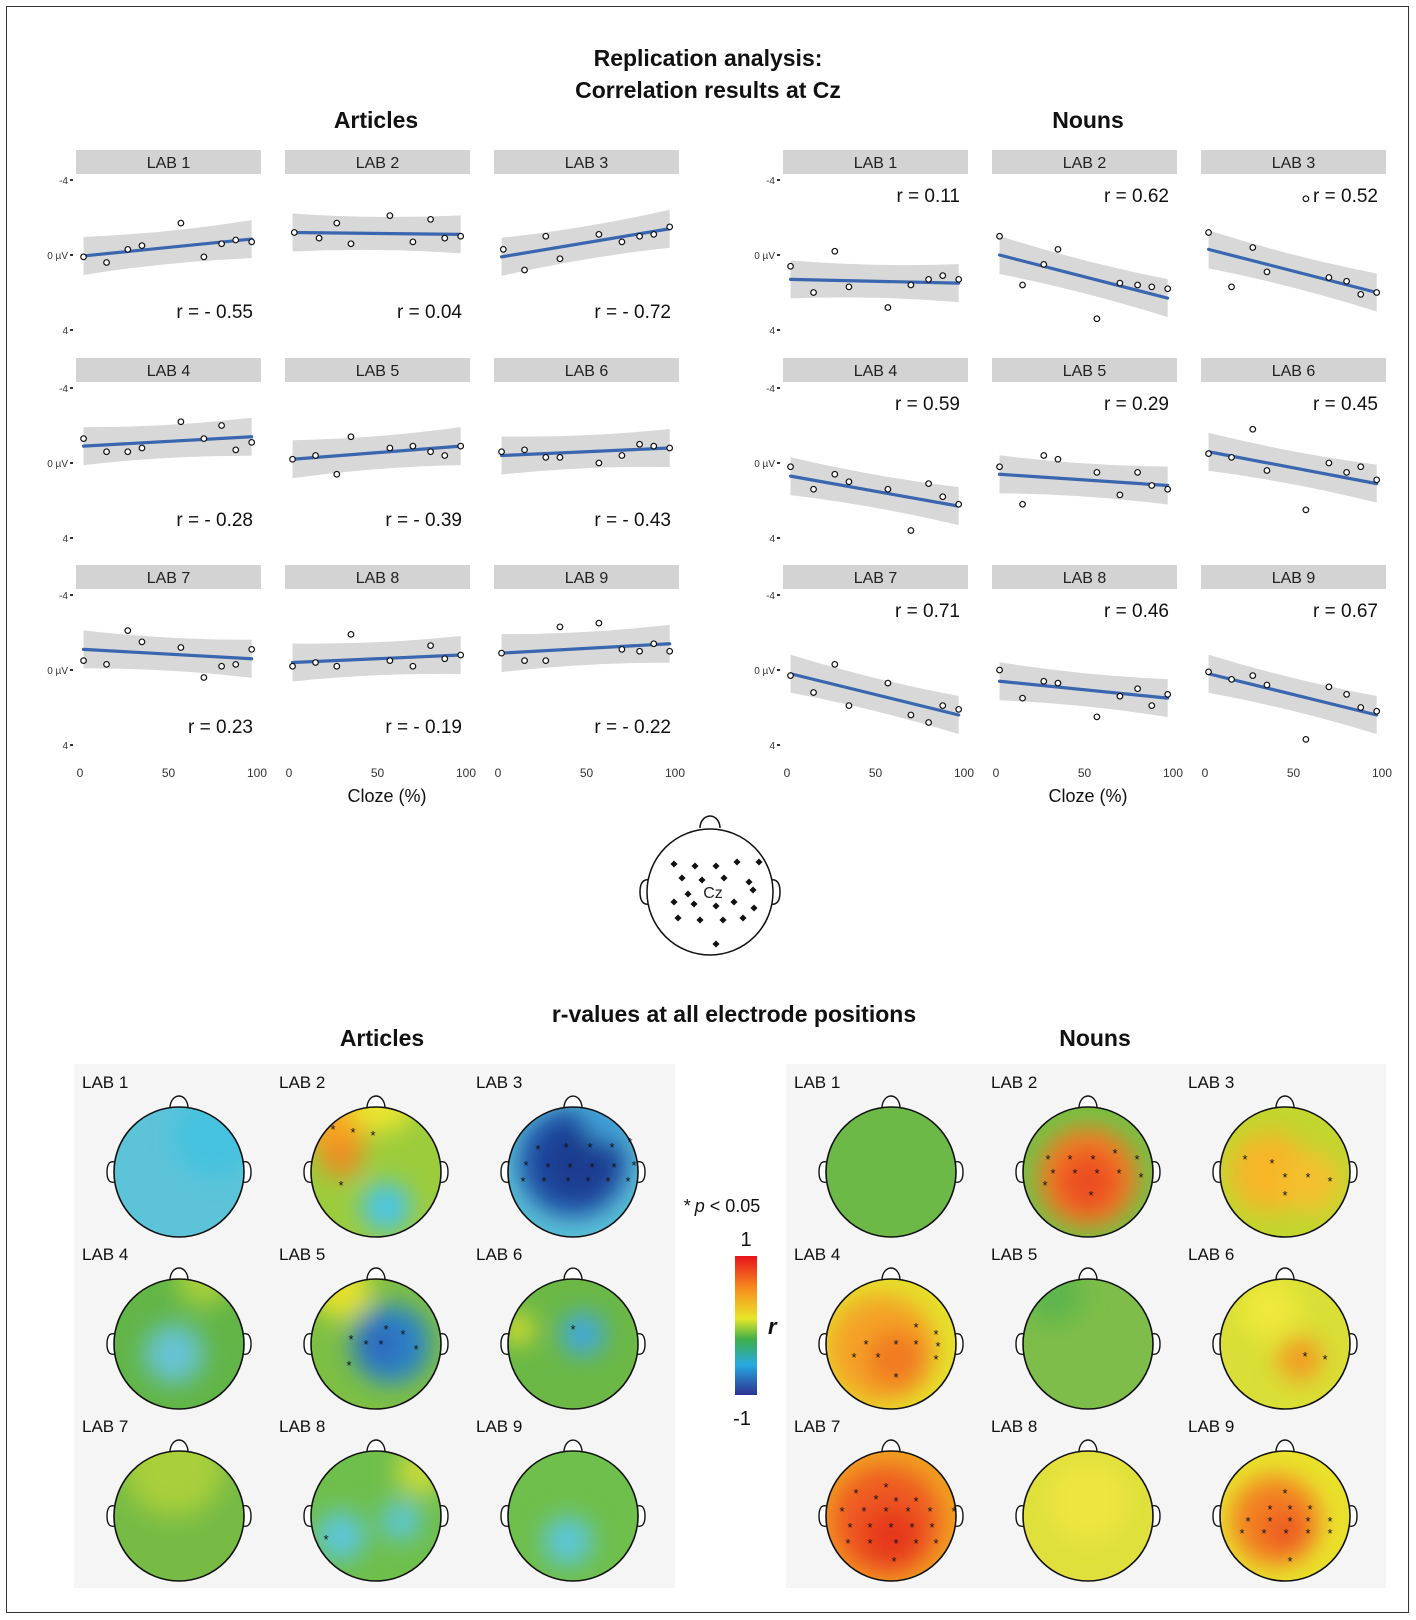  I want to click on r-value-label: r = 0.23, so click(220, 727).